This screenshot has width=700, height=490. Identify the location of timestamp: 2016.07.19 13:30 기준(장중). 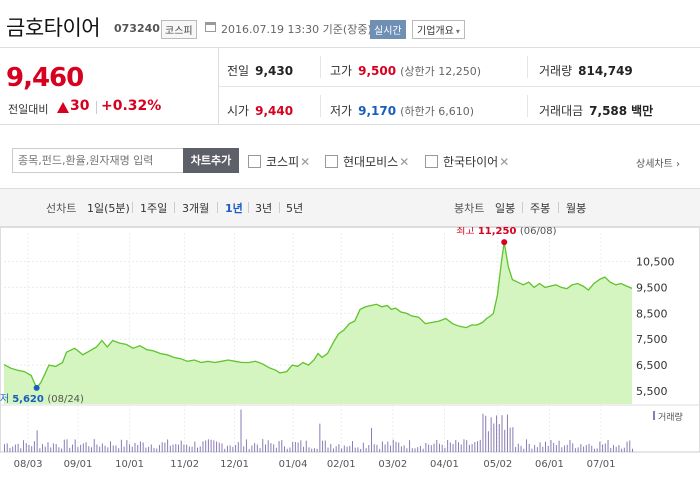
(296, 29).